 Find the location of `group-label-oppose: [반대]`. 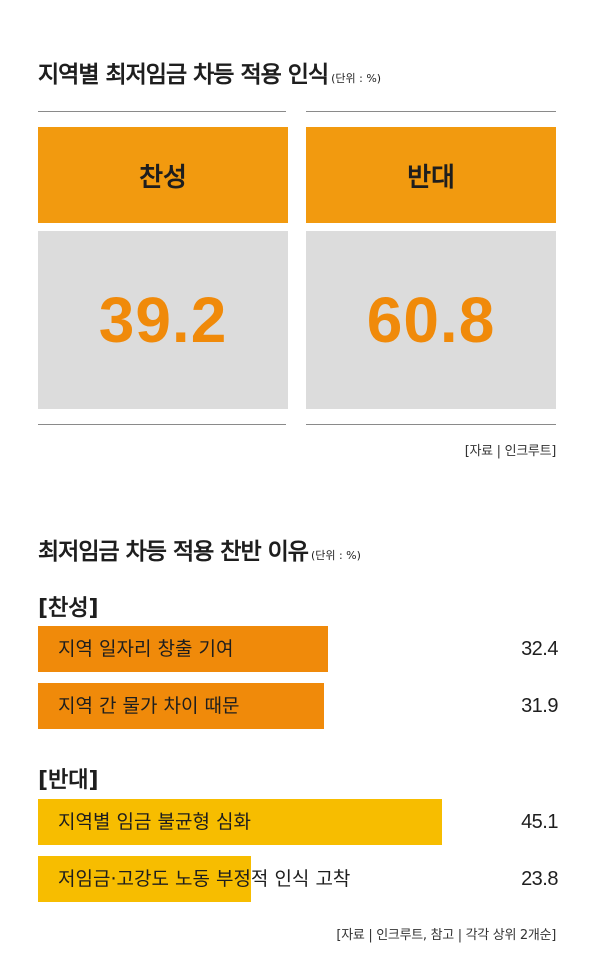

group-label-oppose: [반대] is located at coordinates (68, 780).